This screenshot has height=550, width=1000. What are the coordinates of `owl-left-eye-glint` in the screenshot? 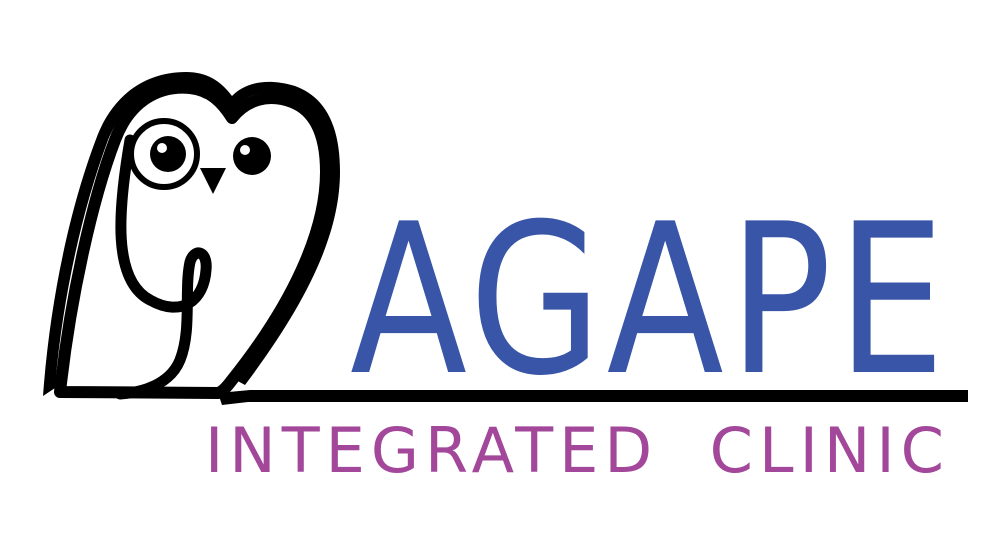 It's located at (162, 148).